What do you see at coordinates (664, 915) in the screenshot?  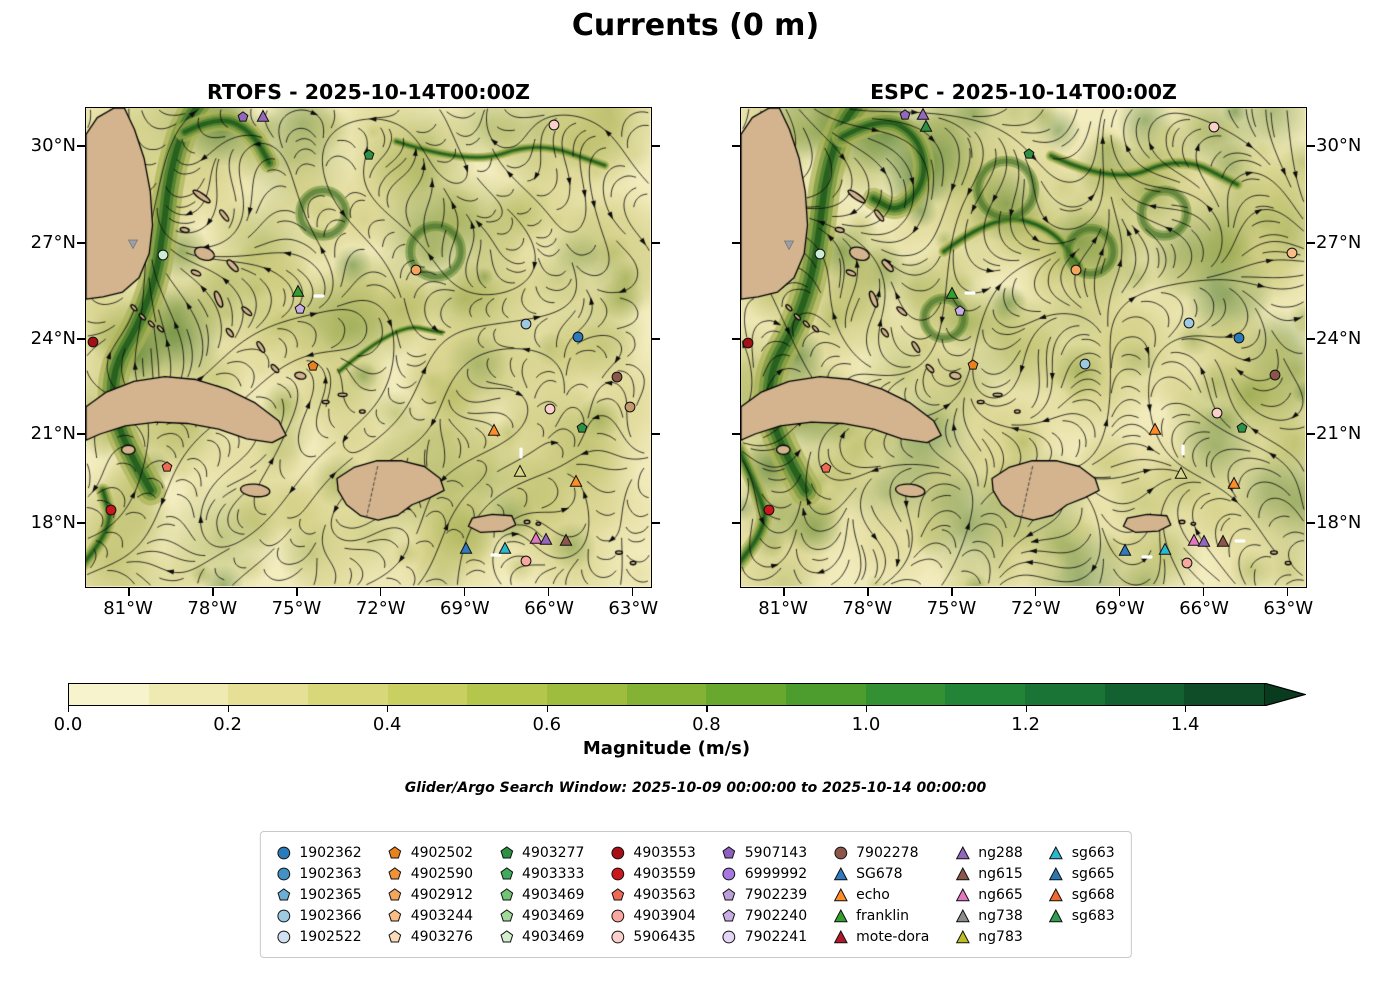 I see `legend-label: 4903904` at bounding box center [664, 915].